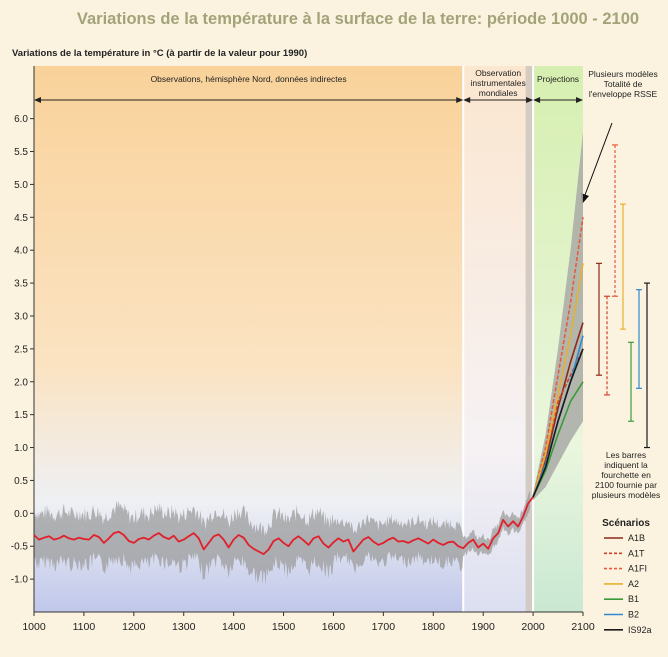 The width and height of the screenshot is (668, 657). Describe the element at coordinates (636, 553) in the screenshot. I see `legend-label-A1T: A1T` at that location.